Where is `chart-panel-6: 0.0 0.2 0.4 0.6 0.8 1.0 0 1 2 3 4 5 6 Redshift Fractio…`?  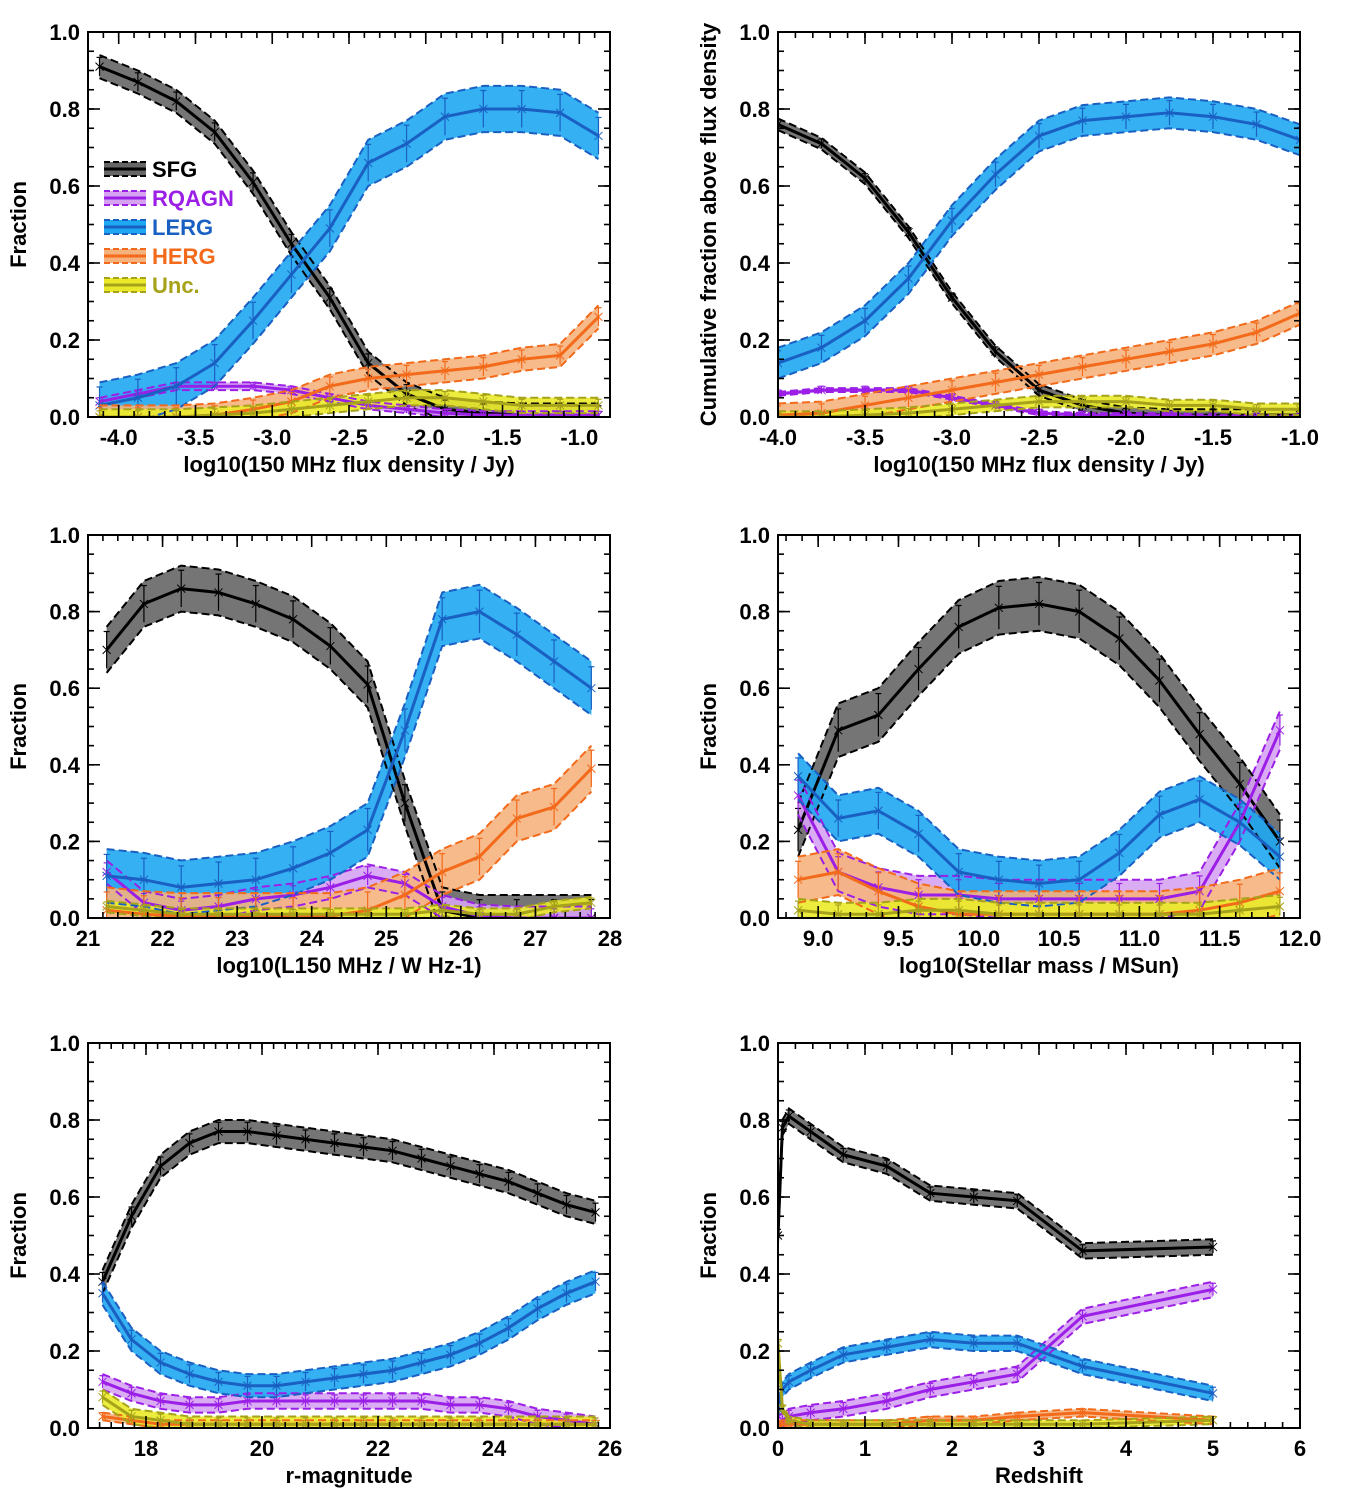
chart-panel-6: 0.0 0.2 0.4 0.6 0.8 1.0 0 1 2 3 4 5 6 Redshift Fractio… is located at coordinates (1001, 1259).